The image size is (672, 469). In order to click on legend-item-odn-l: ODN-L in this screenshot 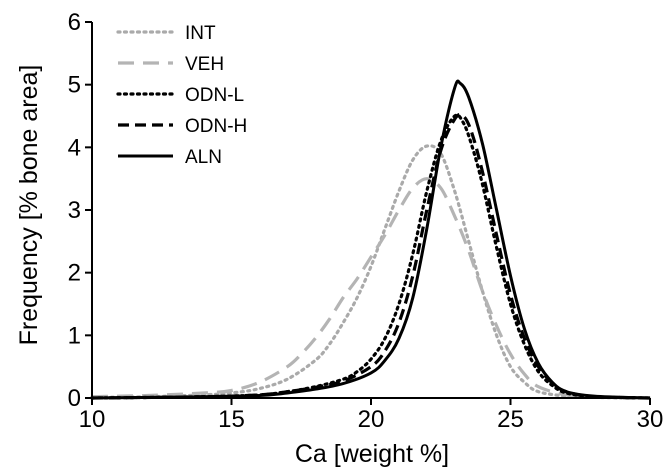, I will do `click(180, 95)`.